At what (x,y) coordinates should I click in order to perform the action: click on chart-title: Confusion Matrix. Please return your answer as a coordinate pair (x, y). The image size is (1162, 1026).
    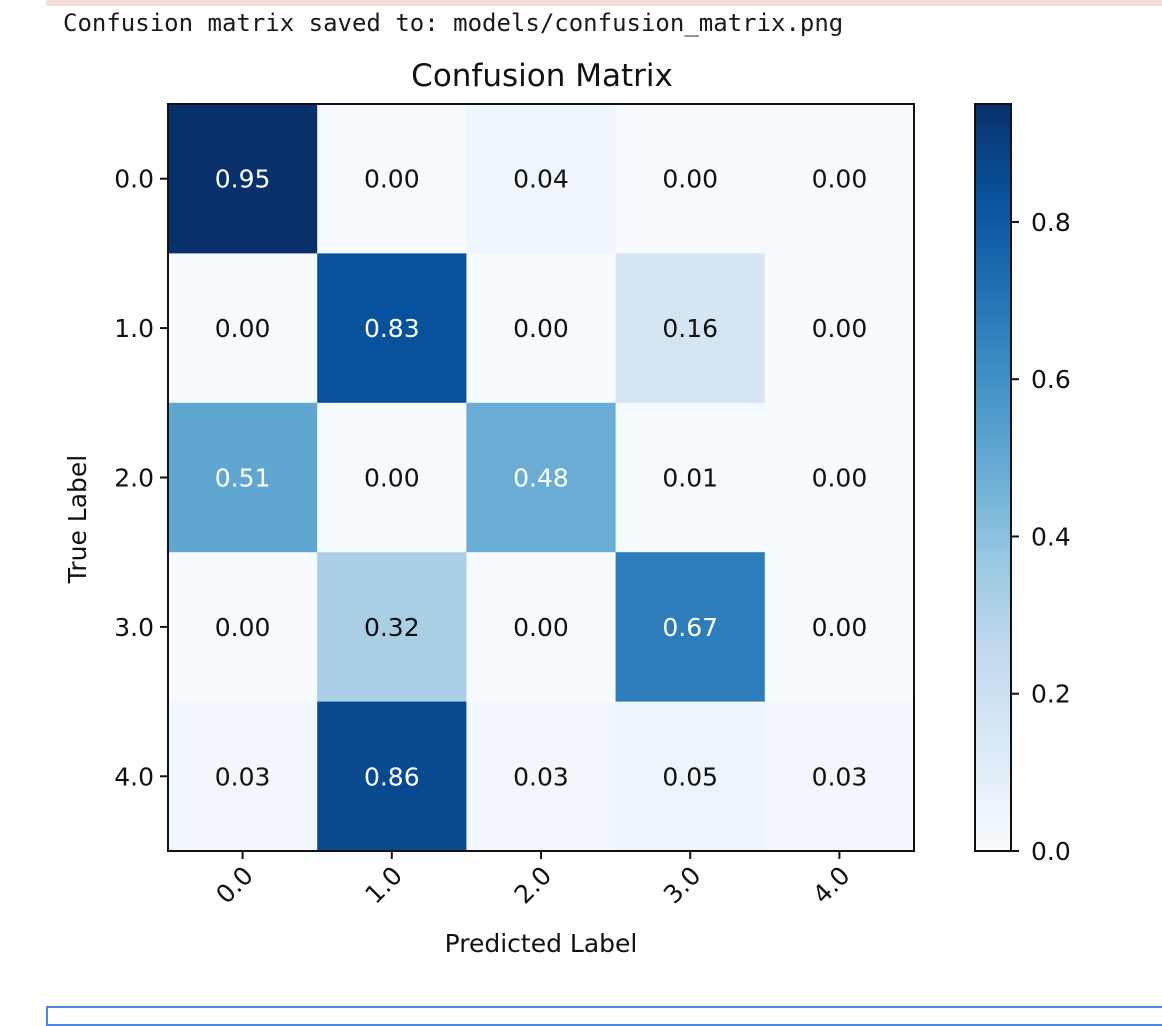
    Looking at the image, I should click on (542, 76).